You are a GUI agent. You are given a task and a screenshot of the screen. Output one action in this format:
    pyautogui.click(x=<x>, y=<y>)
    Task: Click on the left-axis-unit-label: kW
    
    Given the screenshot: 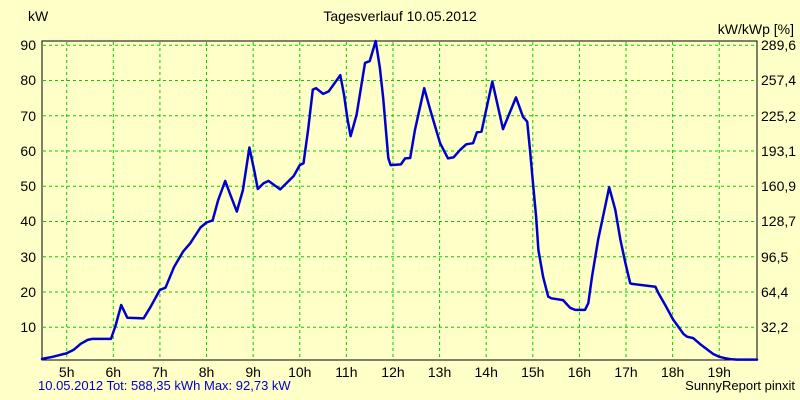 What is the action you would take?
    pyautogui.click(x=38, y=16)
    